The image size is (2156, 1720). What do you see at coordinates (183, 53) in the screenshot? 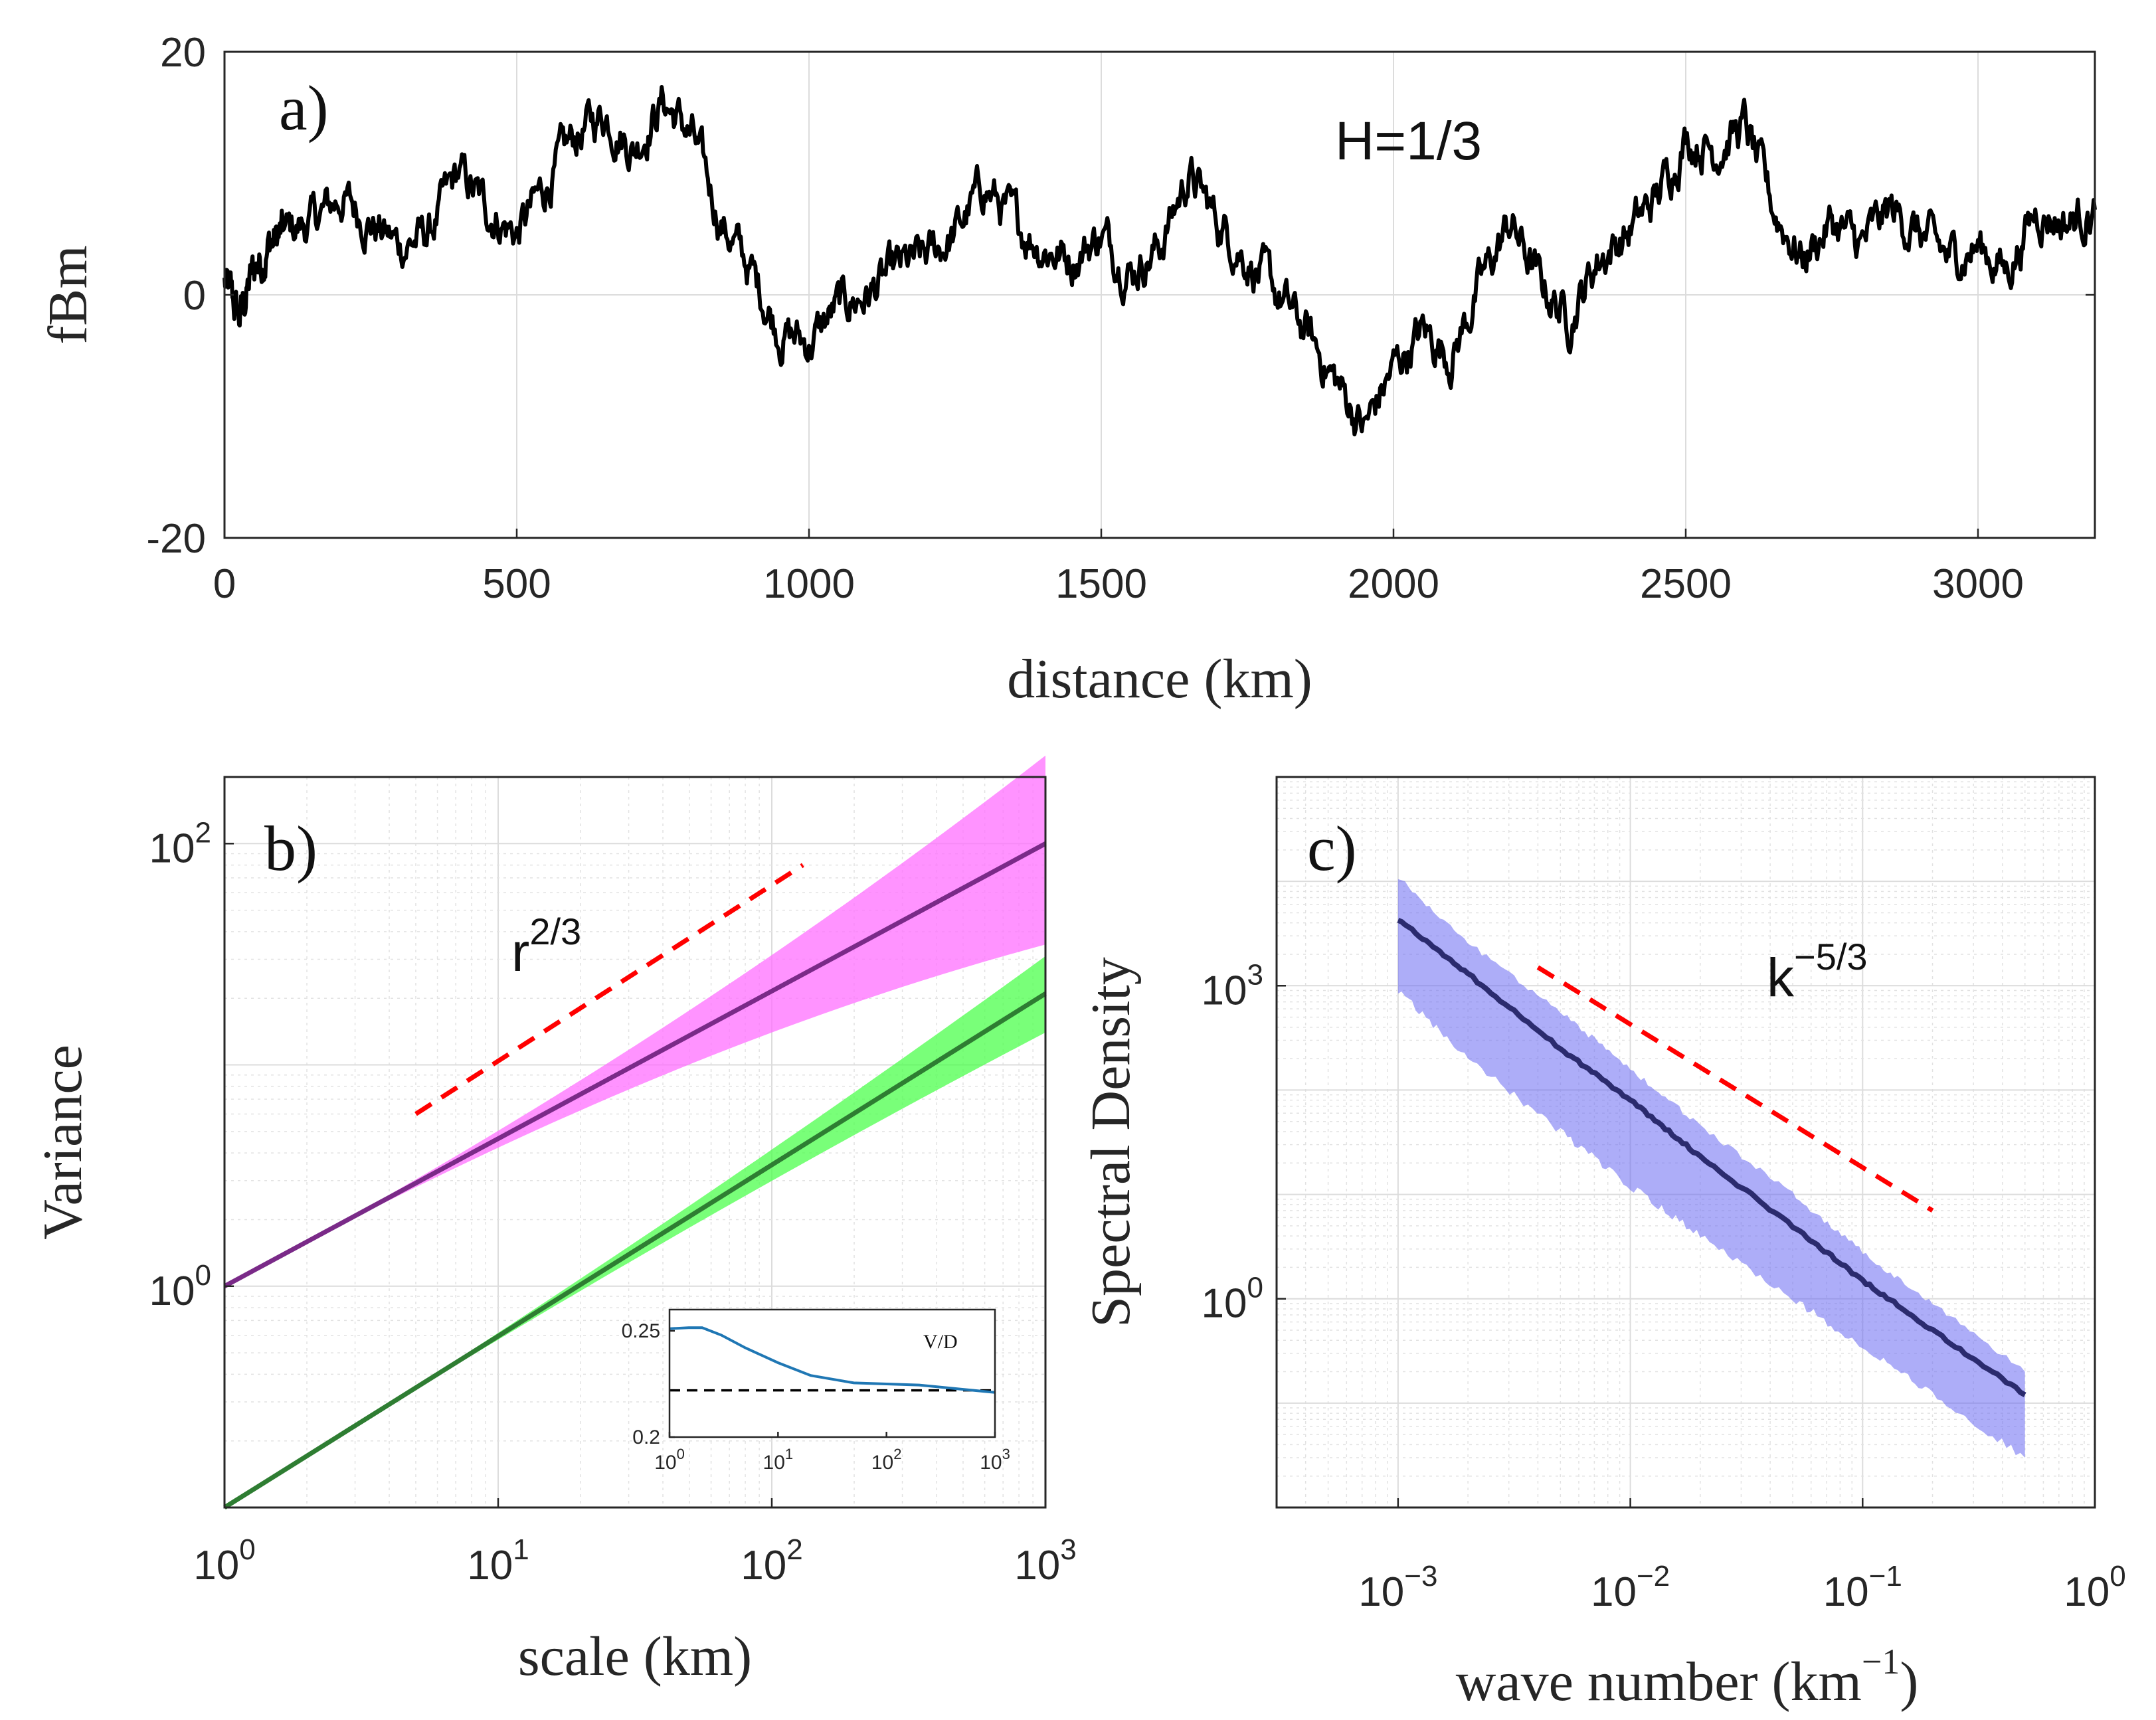
I see `panel-a-y-tick-label: 20` at bounding box center [183, 53].